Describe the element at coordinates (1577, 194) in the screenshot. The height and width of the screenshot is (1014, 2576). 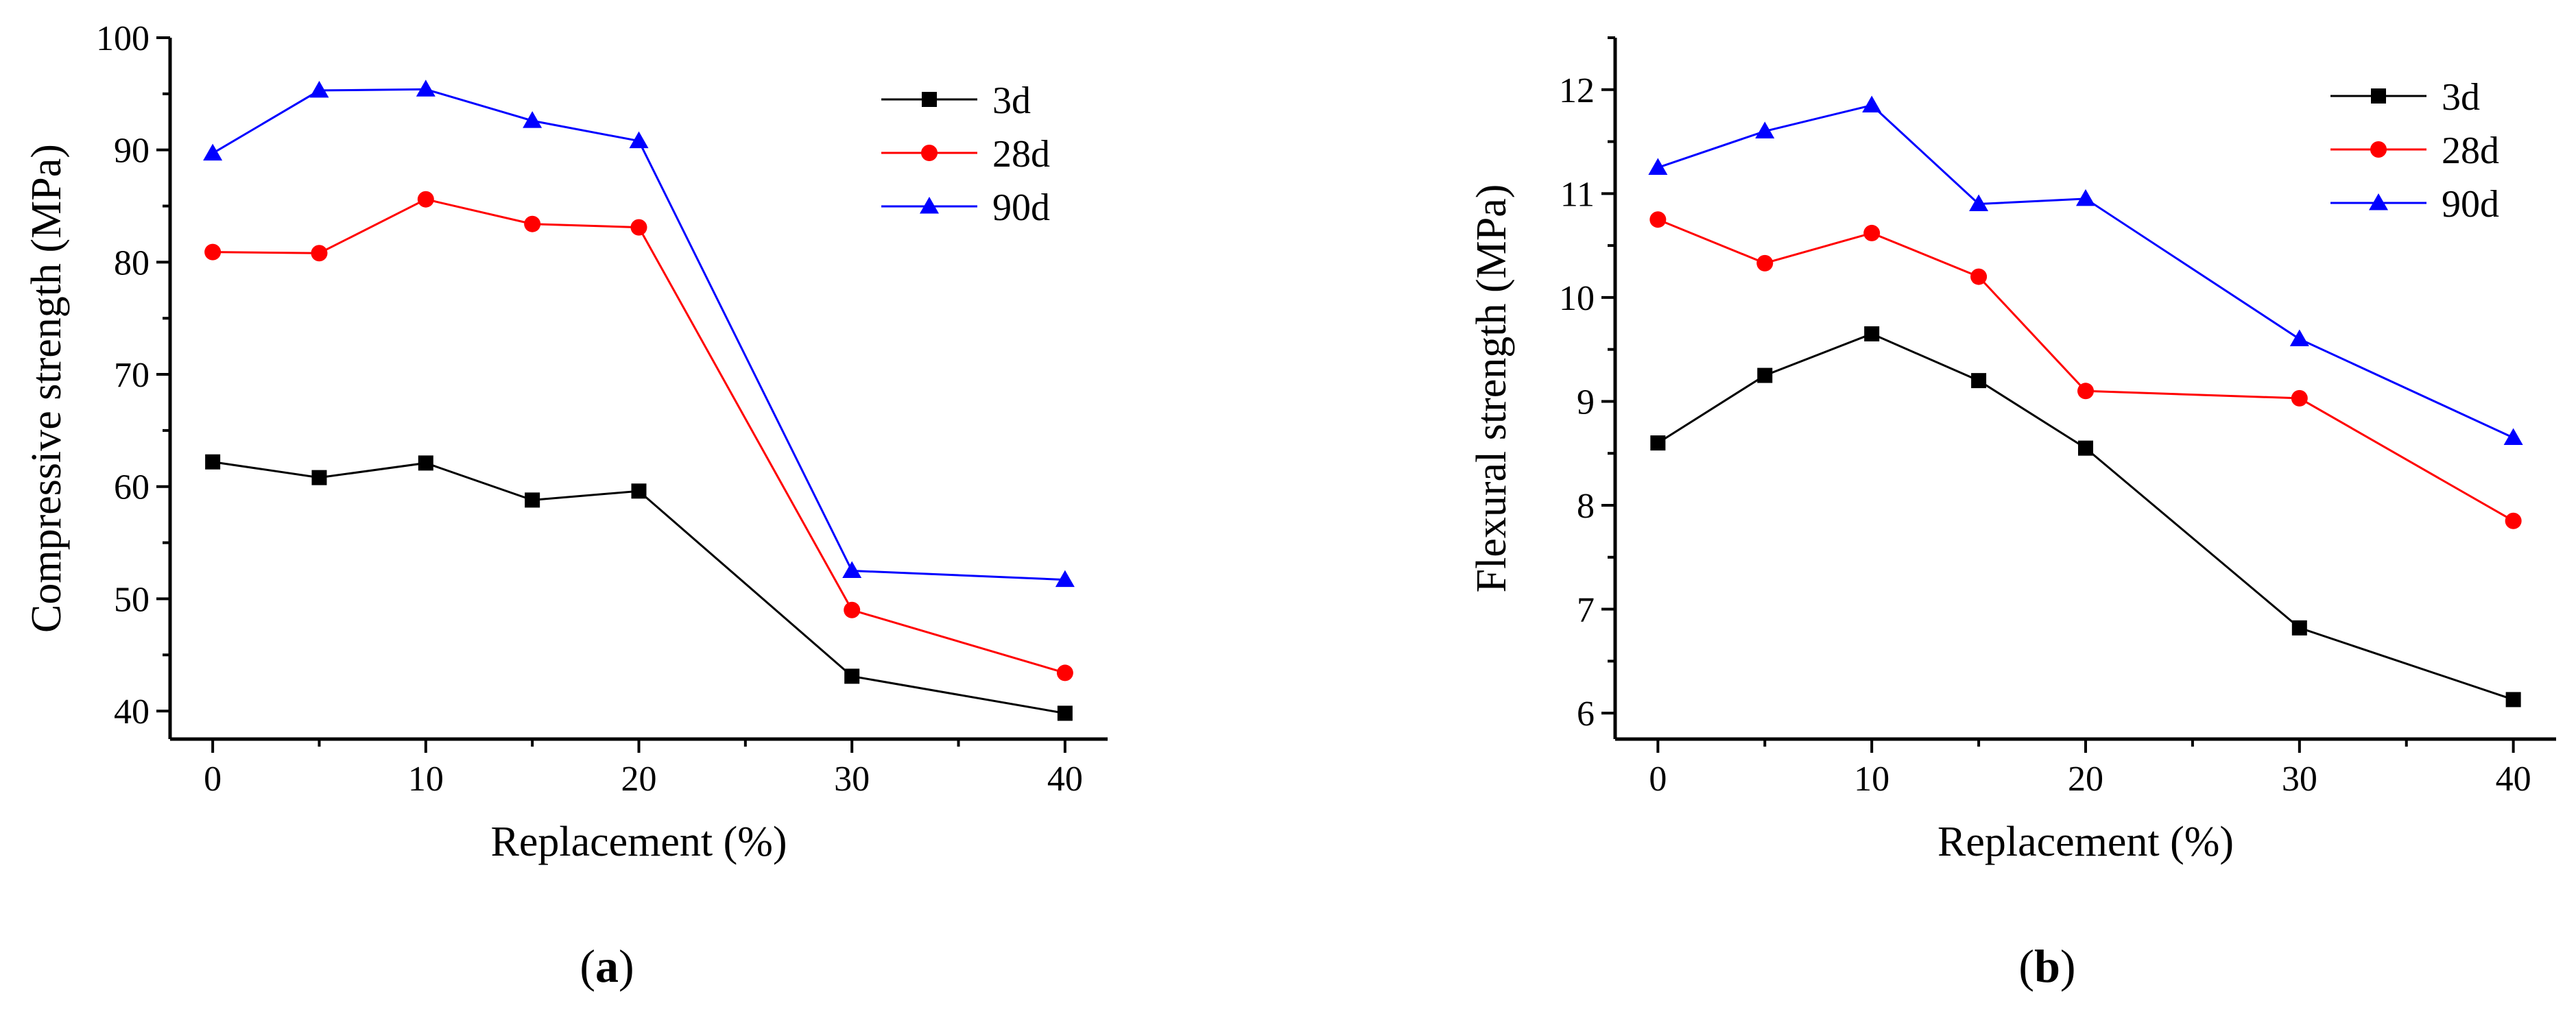
I see `y-tick-label: 11` at that location.